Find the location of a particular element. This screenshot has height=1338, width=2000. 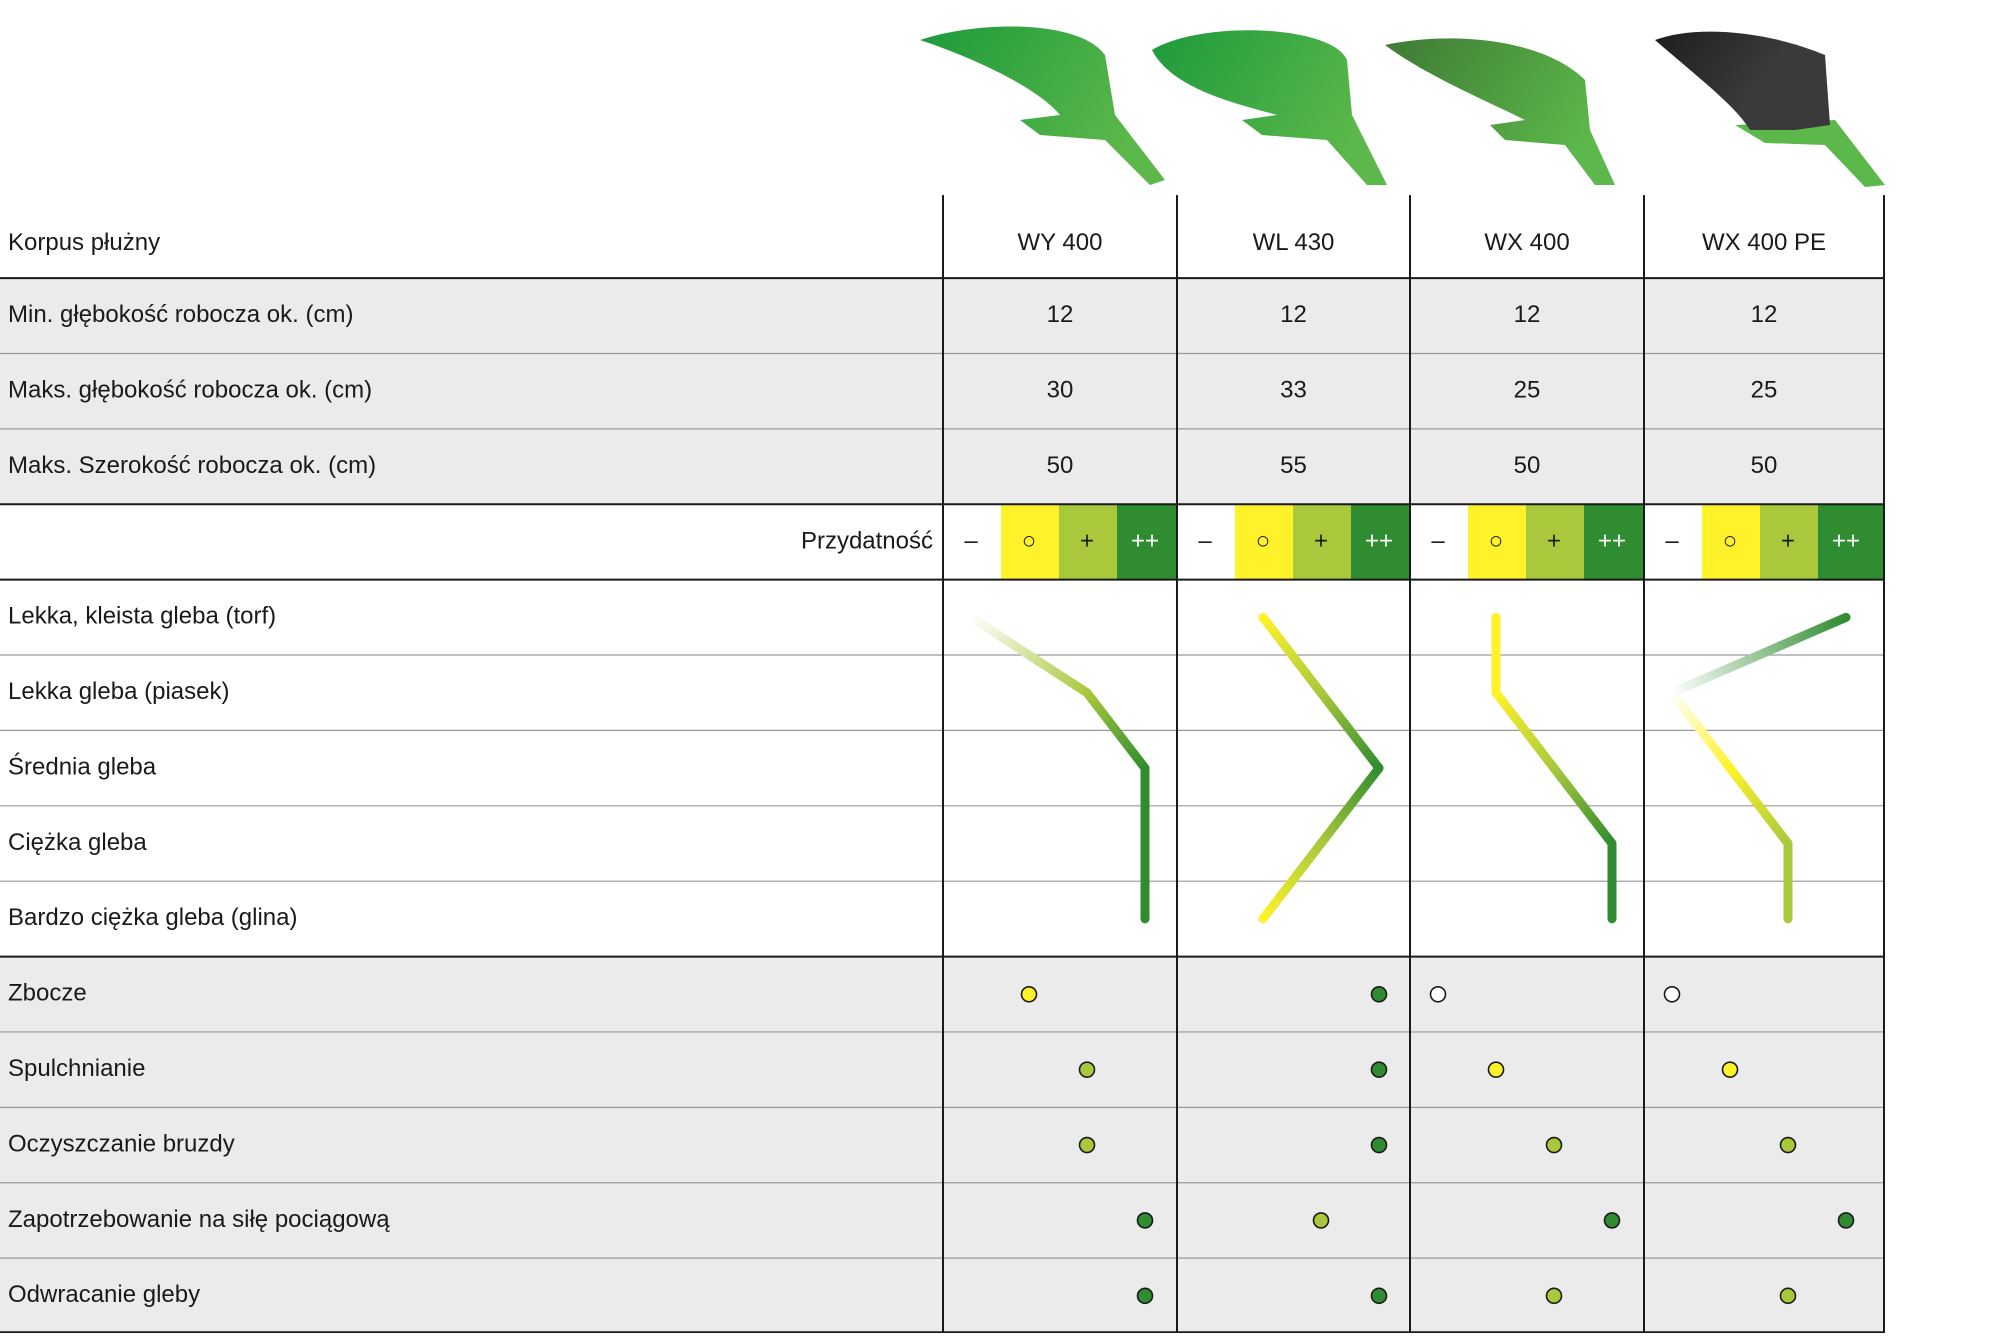

row-label: Odwracanie gleby is located at coordinates (104, 1294).